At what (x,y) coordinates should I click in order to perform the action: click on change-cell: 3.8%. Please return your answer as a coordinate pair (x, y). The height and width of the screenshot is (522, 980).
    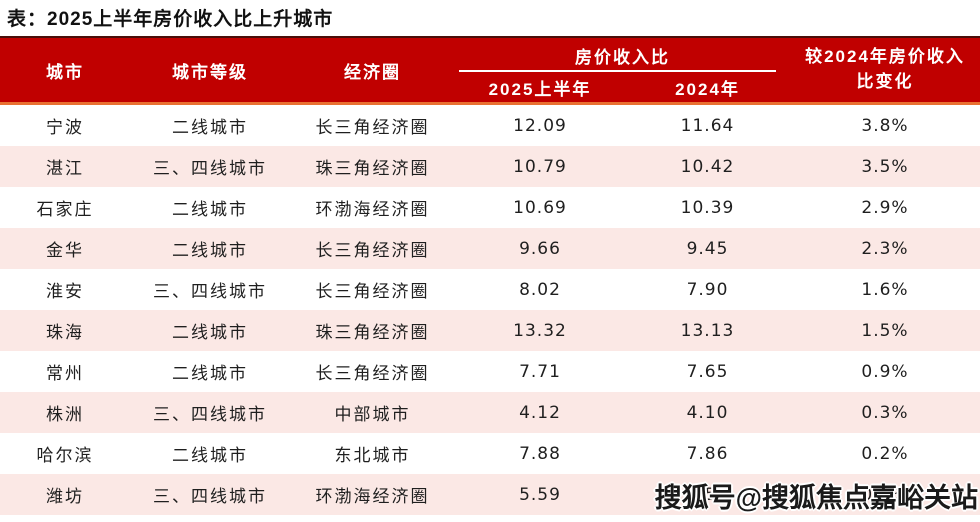
    Looking at the image, I should click on (885, 125).